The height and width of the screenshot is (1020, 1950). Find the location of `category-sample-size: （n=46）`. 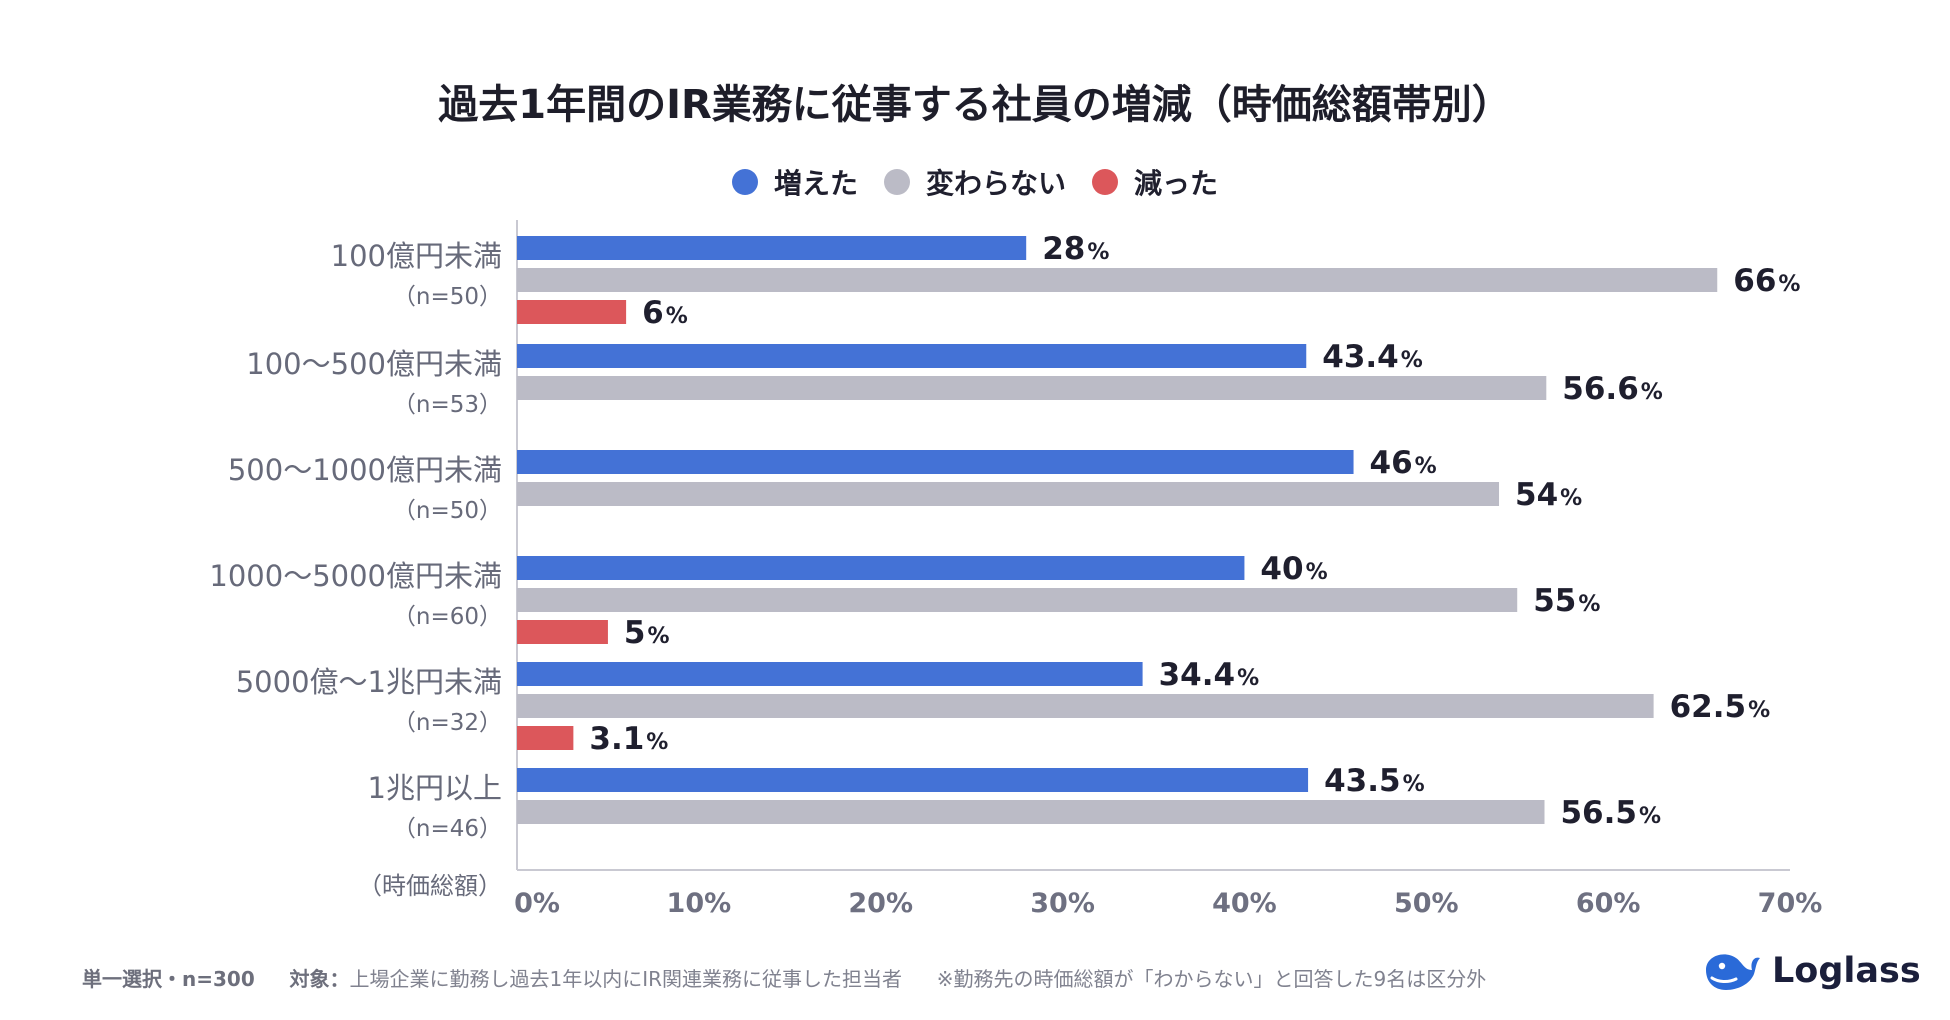

category-sample-size: （n=46） is located at coordinates (447, 829).